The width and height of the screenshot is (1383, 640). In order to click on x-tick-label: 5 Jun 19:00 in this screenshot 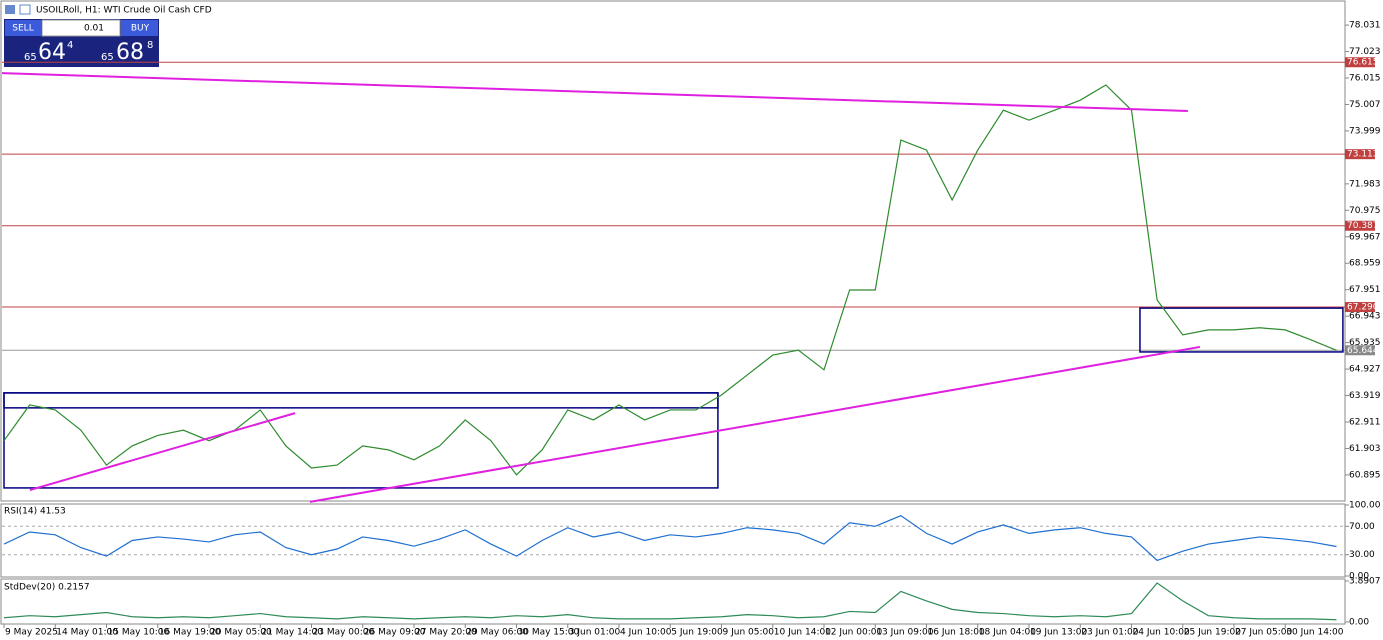, I will do `click(697, 633)`.